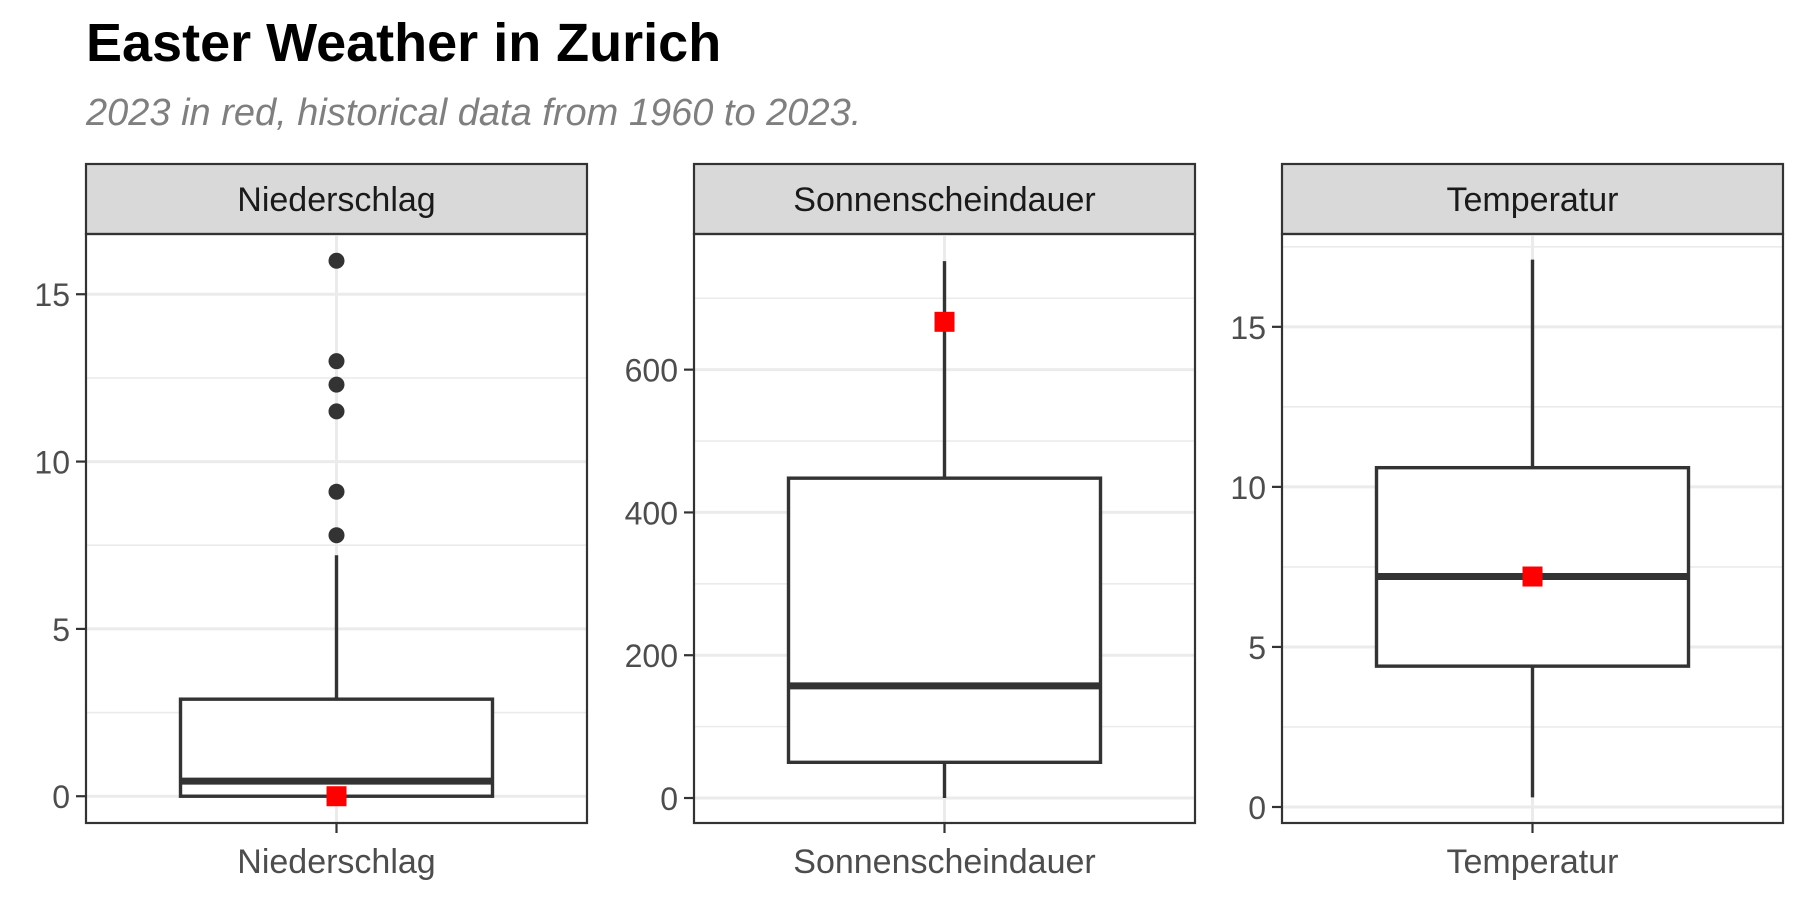 The width and height of the screenshot is (1800, 900). What do you see at coordinates (944, 862) in the screenshot?
I see `x-tick-label: Sonnenscheindauer` at bounding box center [944, 862].